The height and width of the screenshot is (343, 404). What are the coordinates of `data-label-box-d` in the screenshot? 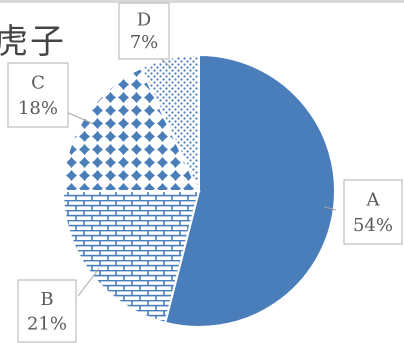 It's located at (144, 31).